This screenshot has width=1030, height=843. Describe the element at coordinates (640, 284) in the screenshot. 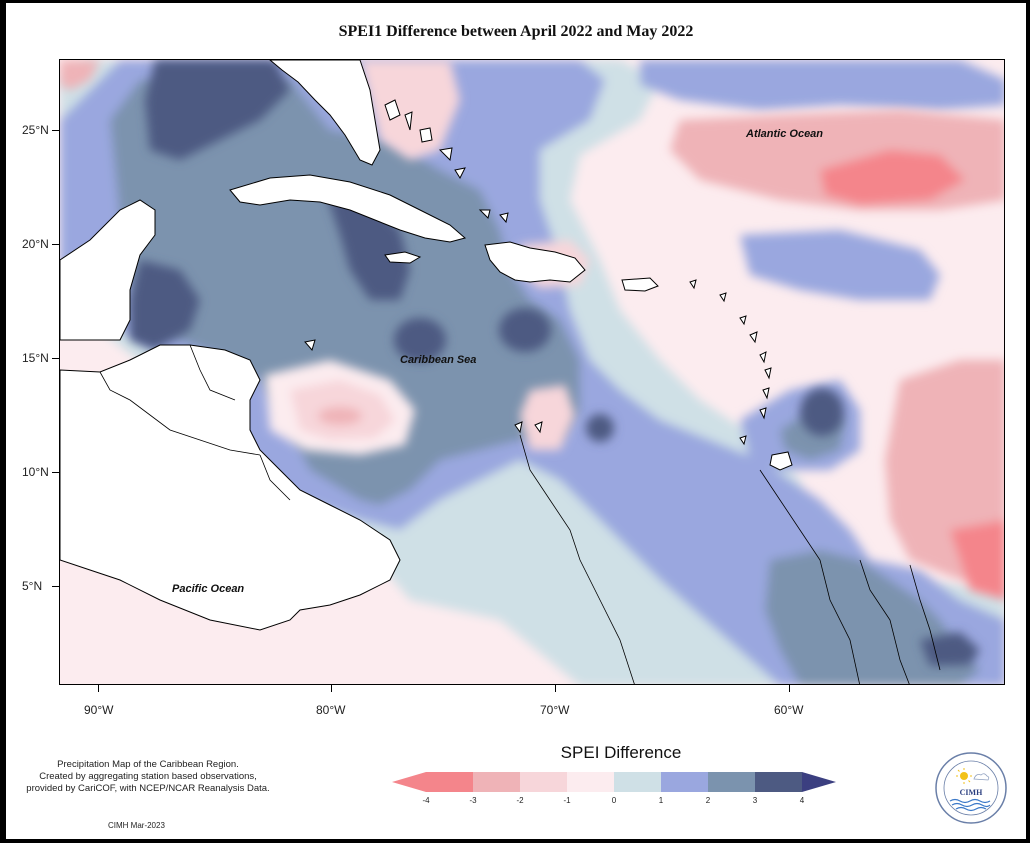

I see `land-puerto-rico` at that location.